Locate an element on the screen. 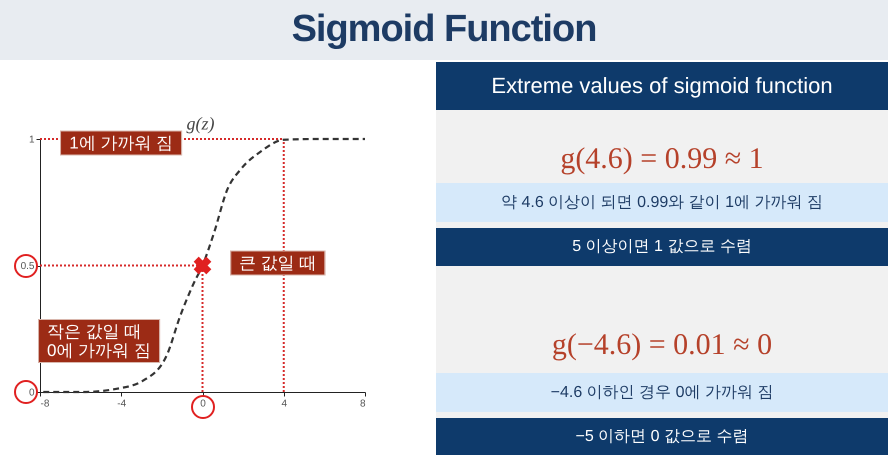 The height and width of the screenshot is (455, 888). text: 약 4.6 이상이 되면 0.99와 같이 1에 가까워 짐 is located at coordinates (662, 202).